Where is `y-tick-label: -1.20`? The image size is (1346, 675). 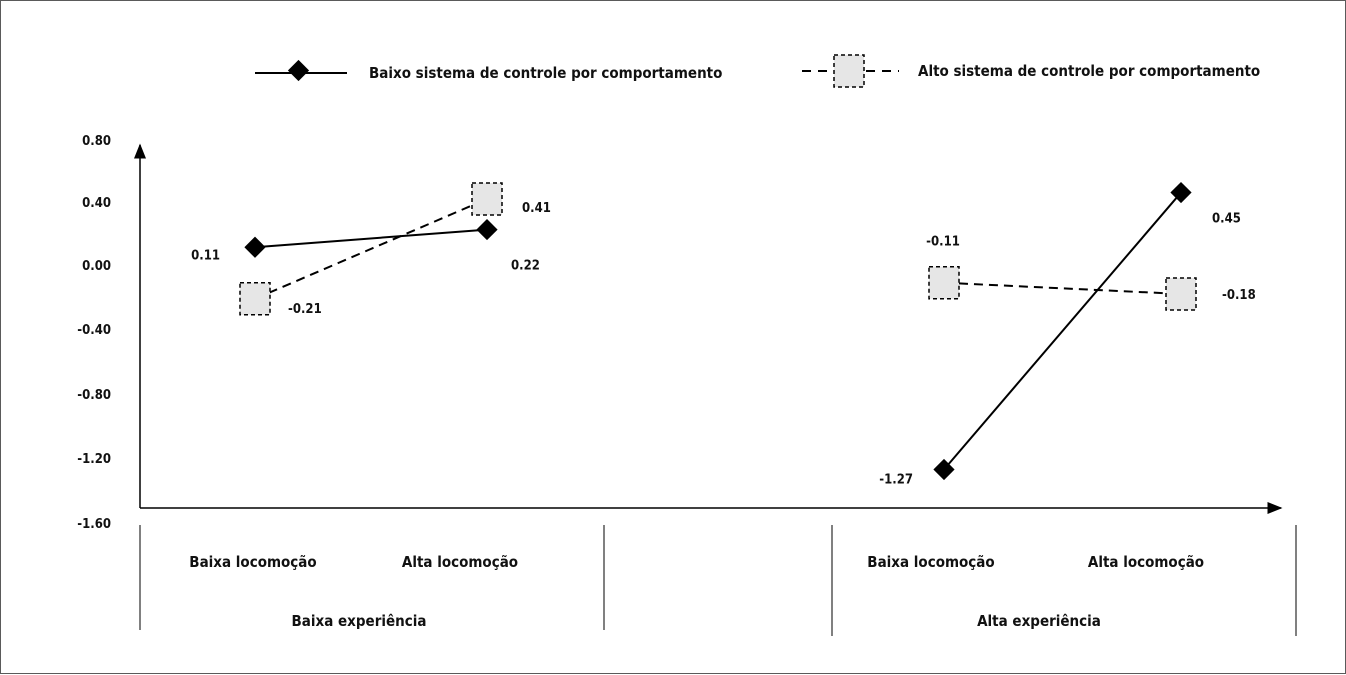
y-tick-label: -1.20 is located at coordinates (94, 459).